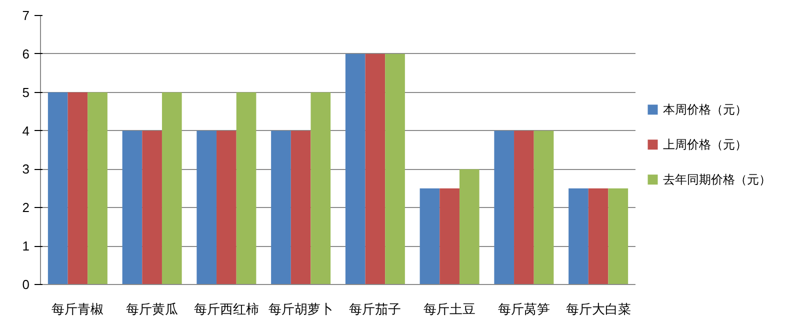 The height and width of the screenshot is (329, 800). Describe the element at coordinates (26, 130) in the screenshot. I see `y-tick-label: 4` at that location.